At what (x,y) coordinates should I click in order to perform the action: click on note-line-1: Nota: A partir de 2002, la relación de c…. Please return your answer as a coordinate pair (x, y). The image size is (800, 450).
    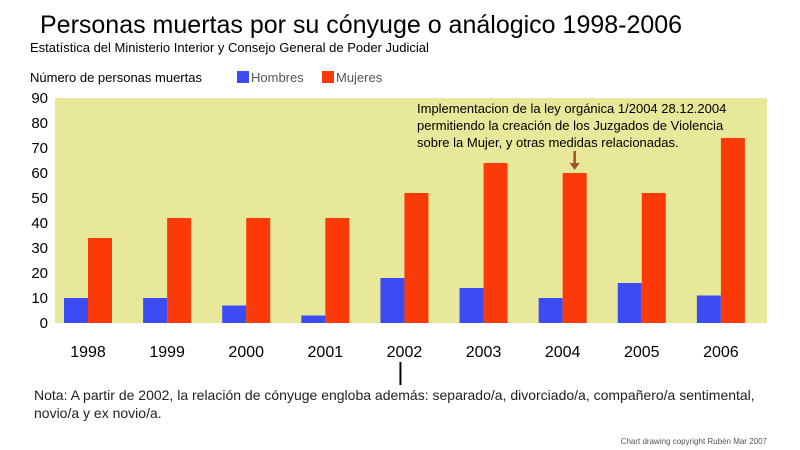
    Looking at the image, I should click on (394, 395).